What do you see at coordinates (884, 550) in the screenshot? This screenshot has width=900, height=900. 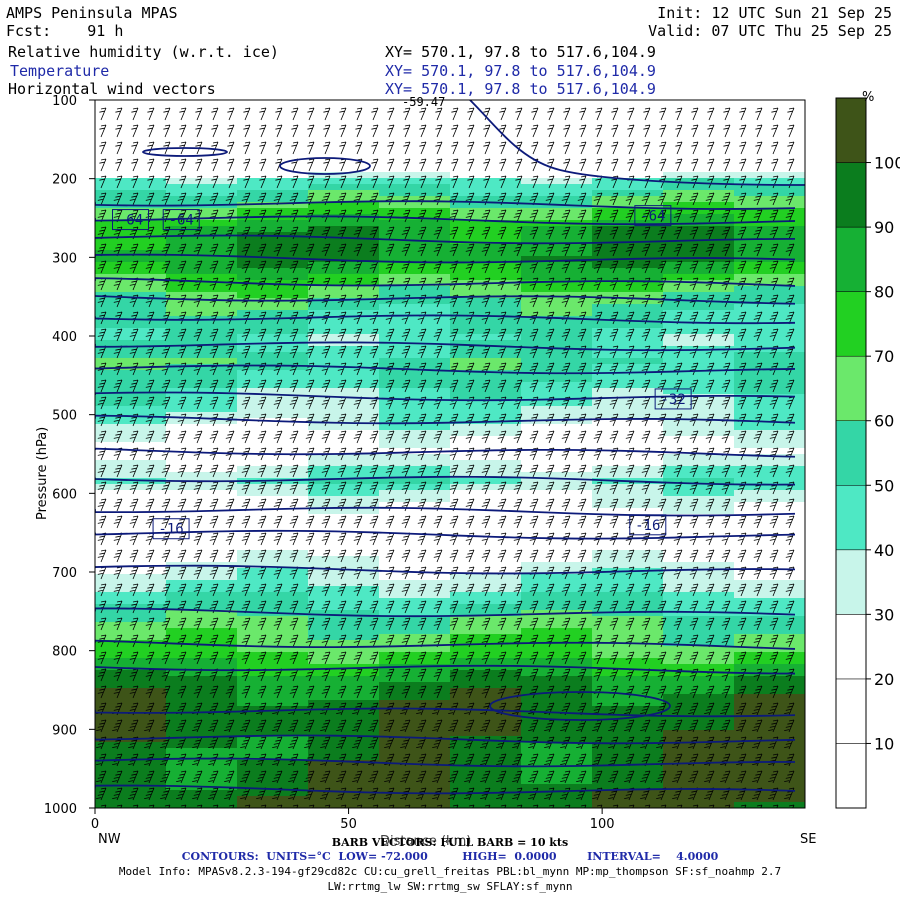 I see `colorbar-label: 40` at bounding box center [884, 550].